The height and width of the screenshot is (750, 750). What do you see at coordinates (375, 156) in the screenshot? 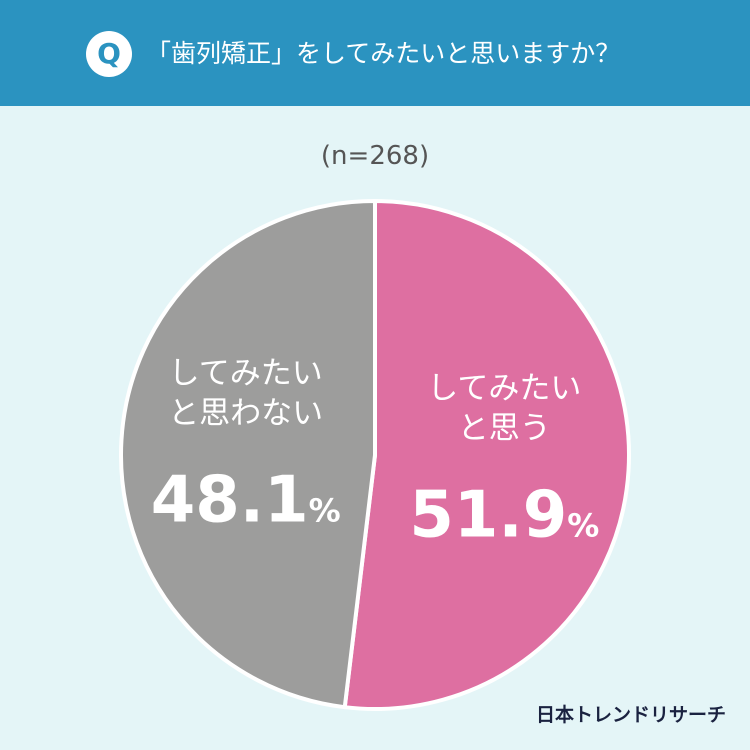
I see `sample-size: (n=268)` at bounding box center [375, 156].